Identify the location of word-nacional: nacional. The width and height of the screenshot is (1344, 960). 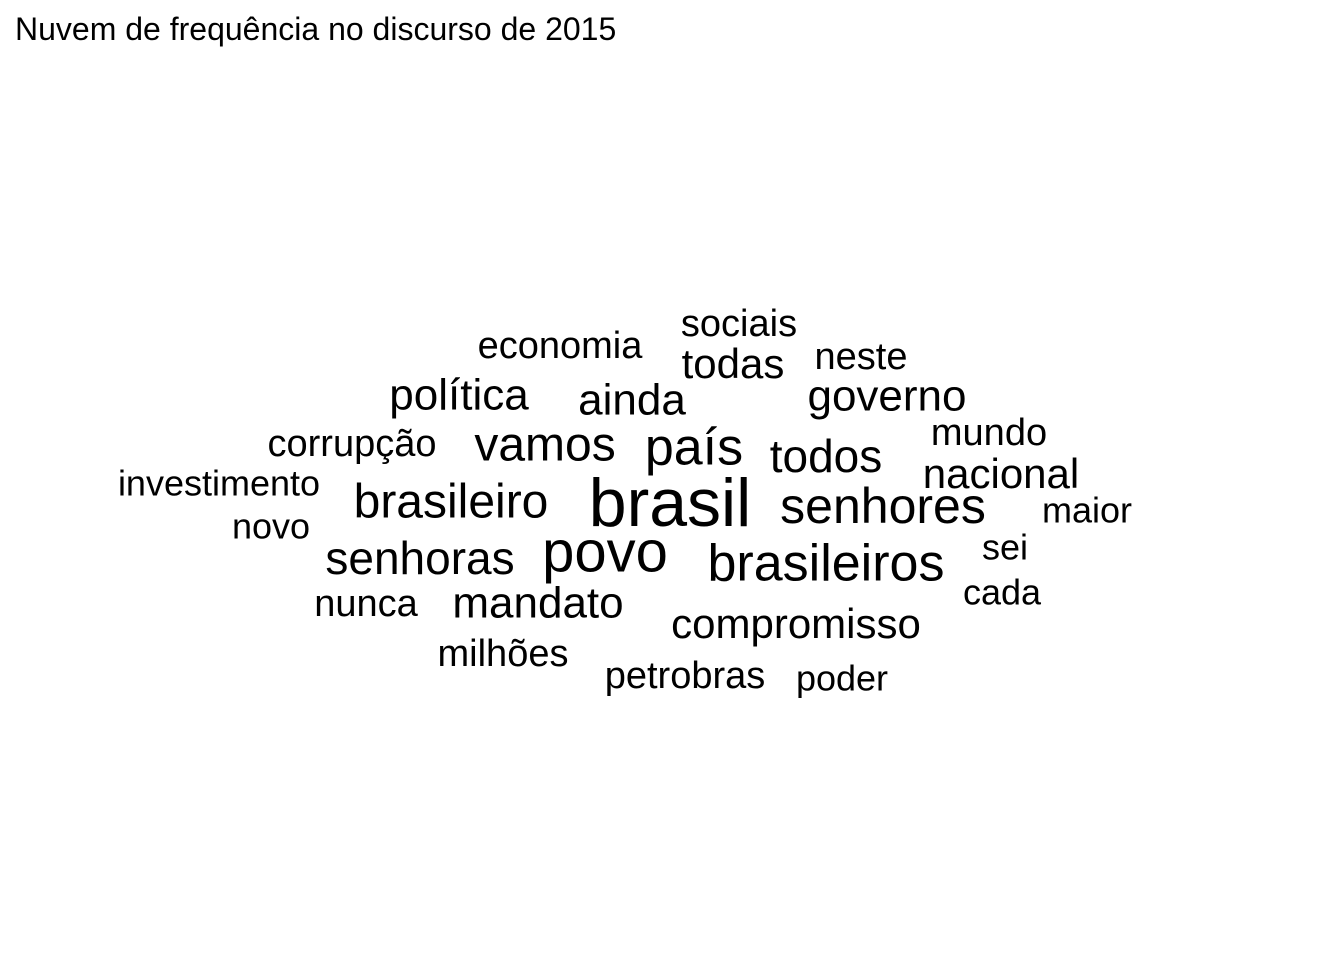
(1001, 473).